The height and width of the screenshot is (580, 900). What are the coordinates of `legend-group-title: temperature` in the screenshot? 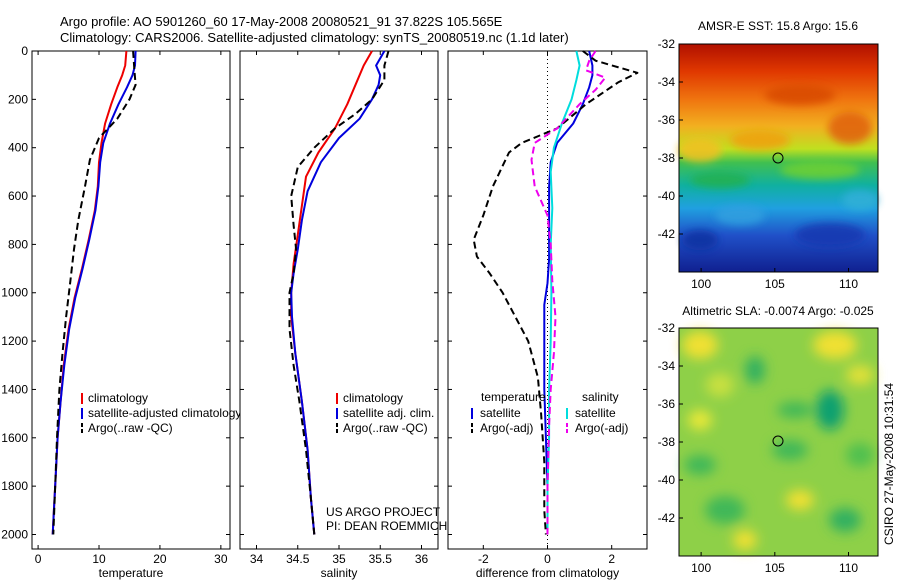 It's located at (513, 397).